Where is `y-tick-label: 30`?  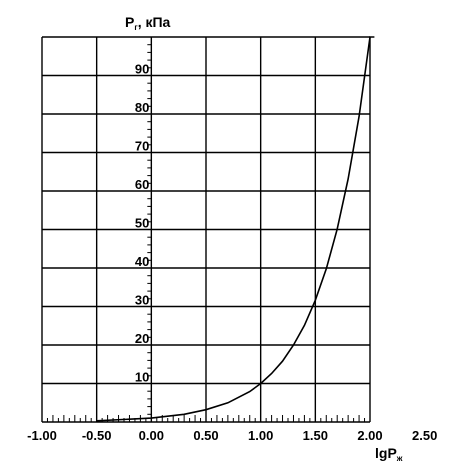
y-tick-label: 30 is located at coordinates (142, 300).